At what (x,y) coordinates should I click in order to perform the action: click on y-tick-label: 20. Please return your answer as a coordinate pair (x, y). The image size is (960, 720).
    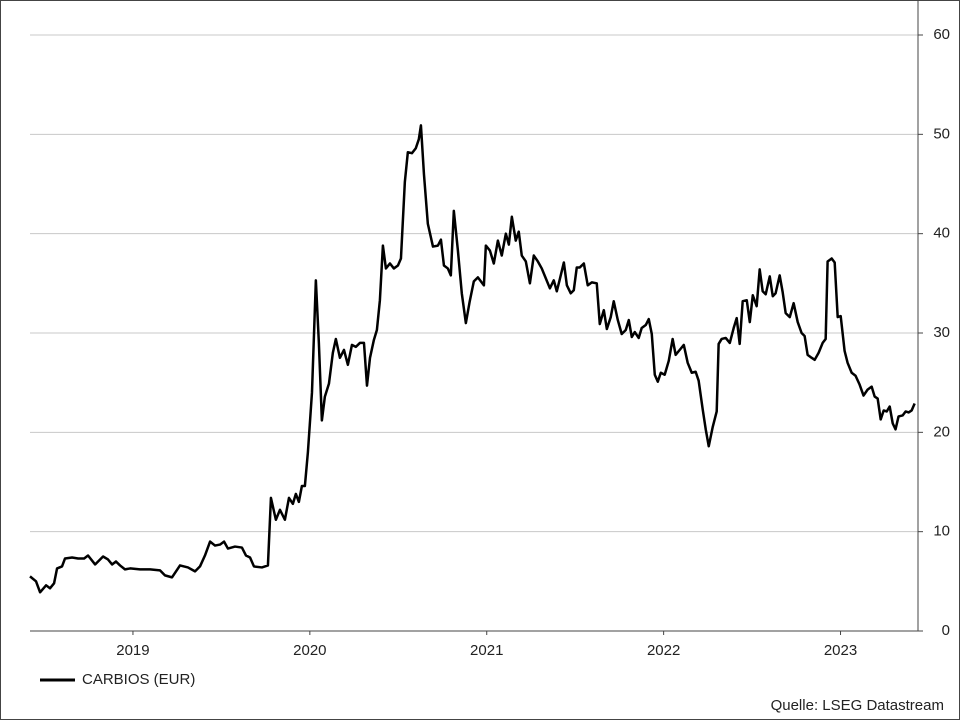
    Looking at the image, I should click on (941, 431).